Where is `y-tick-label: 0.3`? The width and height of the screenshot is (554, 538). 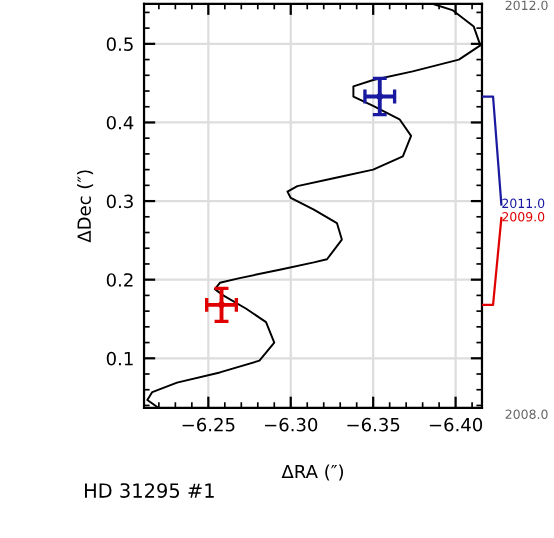
y-tick-label: 0.3 is located at coordinates (119, 201).